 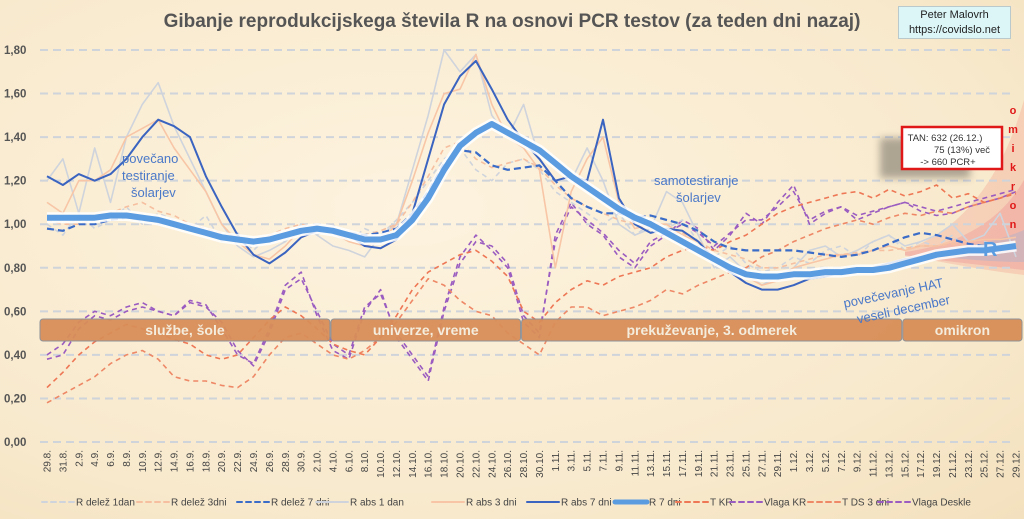 I want to click on x-tick-label: 27.12., so click(x=1001, y=464).